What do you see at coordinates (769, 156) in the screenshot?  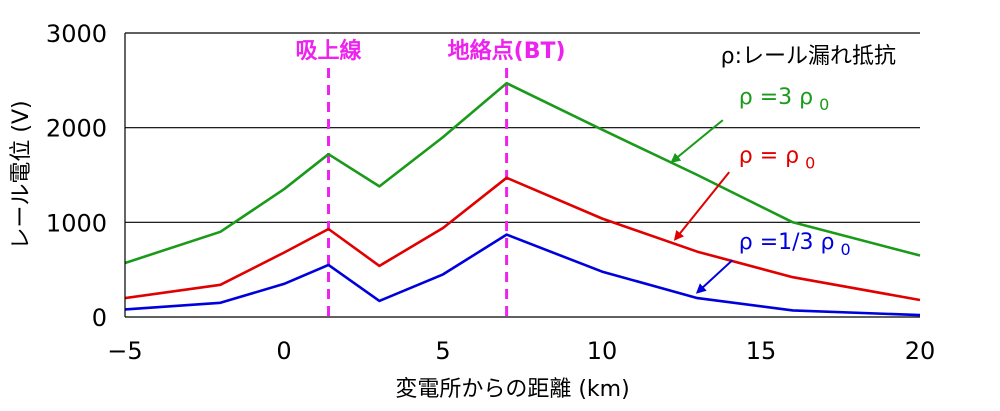 I see `series-label-main: ρ = ρ` at bounding box center [769, 156].